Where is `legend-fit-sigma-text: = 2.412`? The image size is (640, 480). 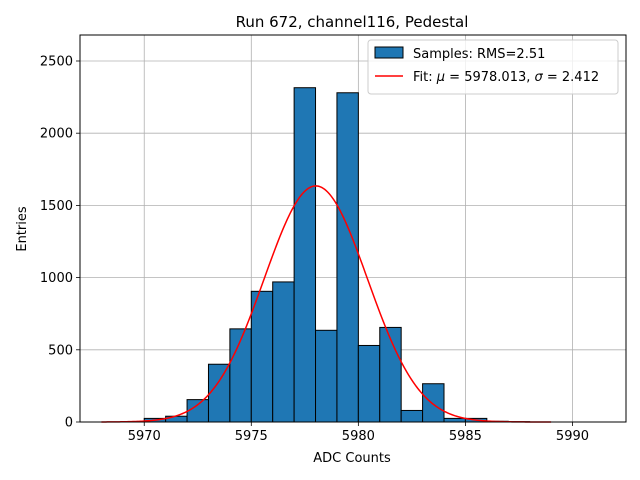 legend-fit-sigma-text: = 2.412 is located at coordinates (571, 77).